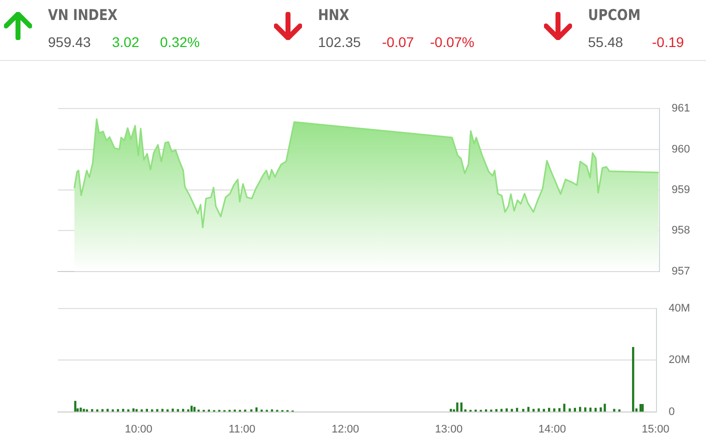 This screenshot has height=441, width=706. What do you see at coordinates (339, 42) in the screenshot?
I see `data-label: 102.35` at bounding box center [339, 42].